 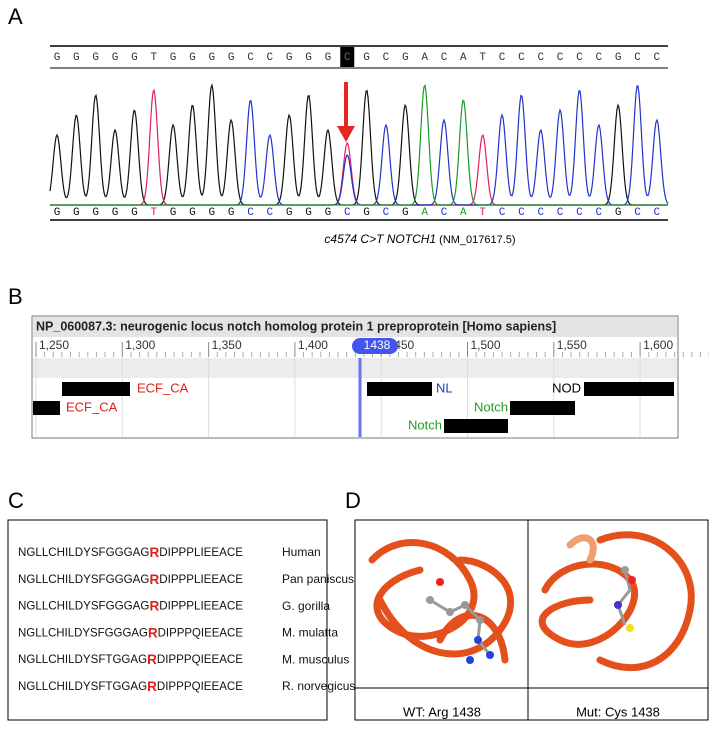 I want to click on ribbon-mut, so click(x=616, y=601).